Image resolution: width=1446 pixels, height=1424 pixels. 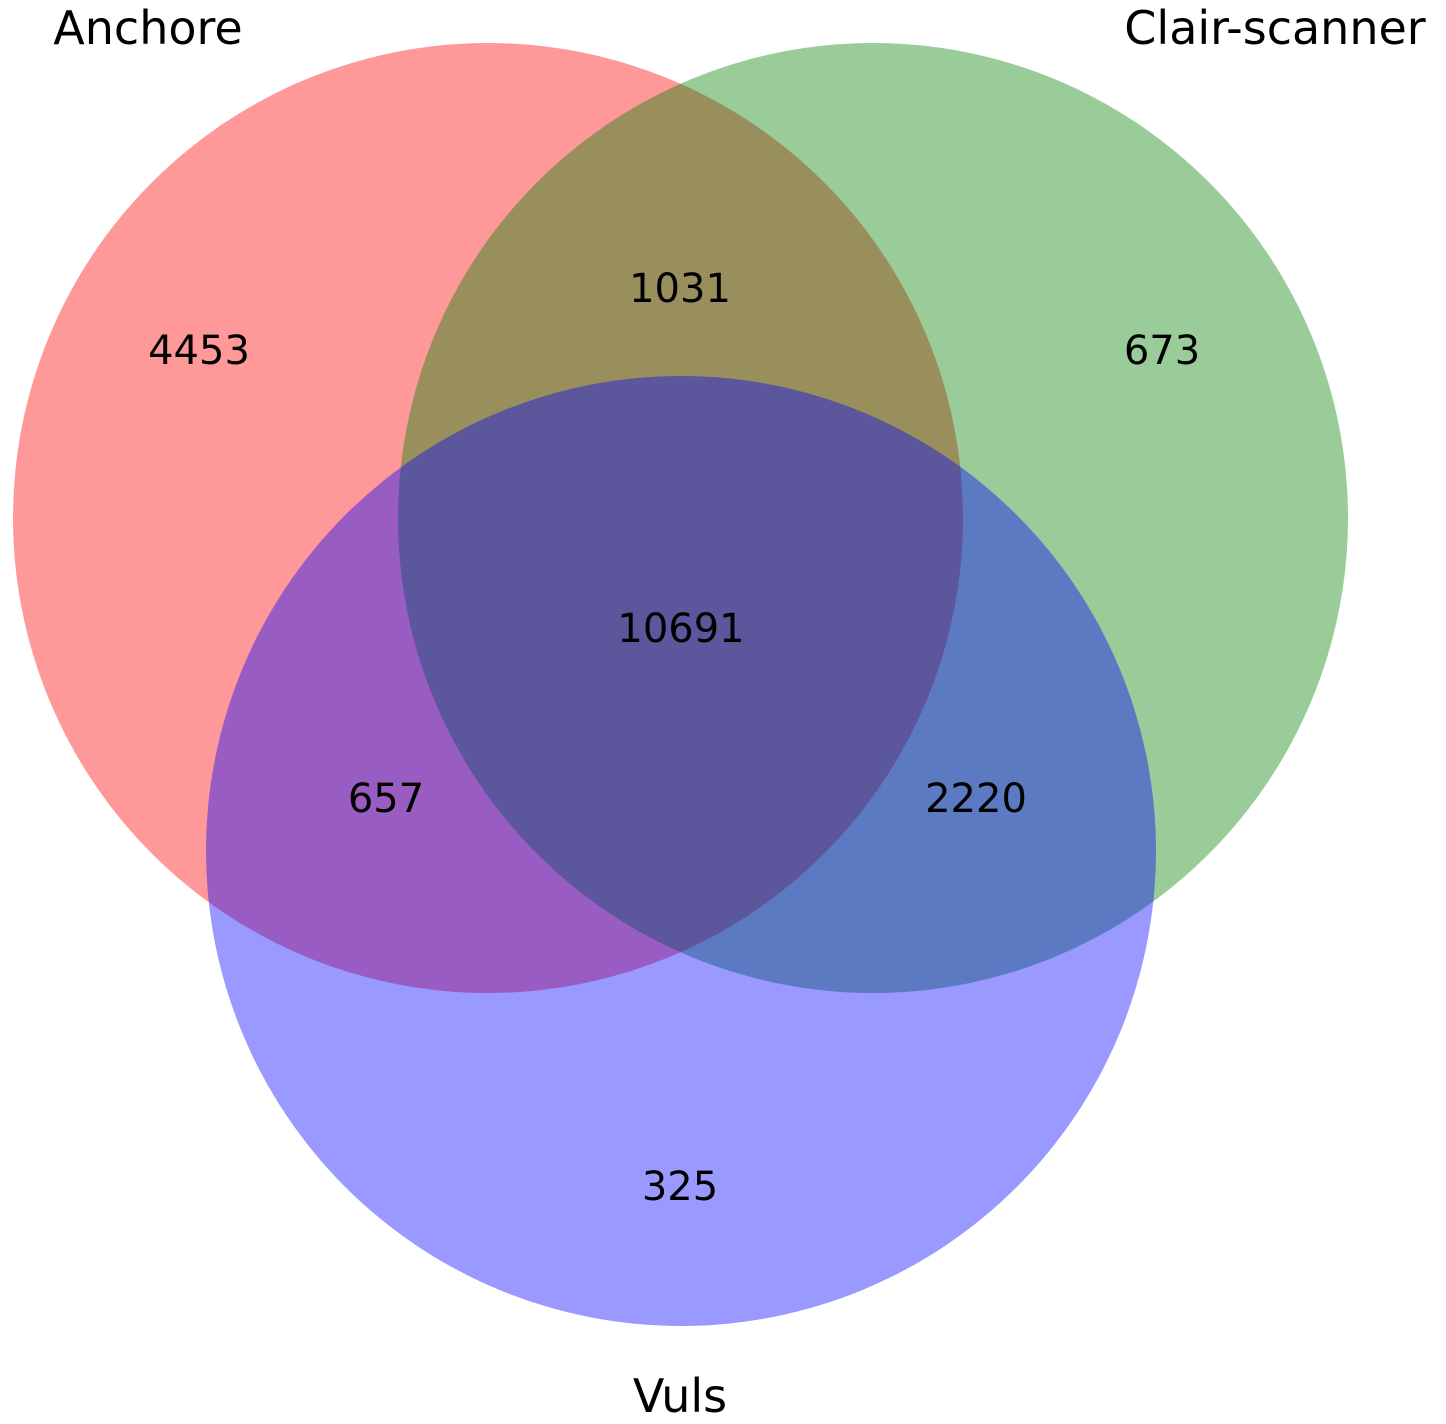 I want to click on region-count-vuls-only: 325, so click(x=680, y=1187).